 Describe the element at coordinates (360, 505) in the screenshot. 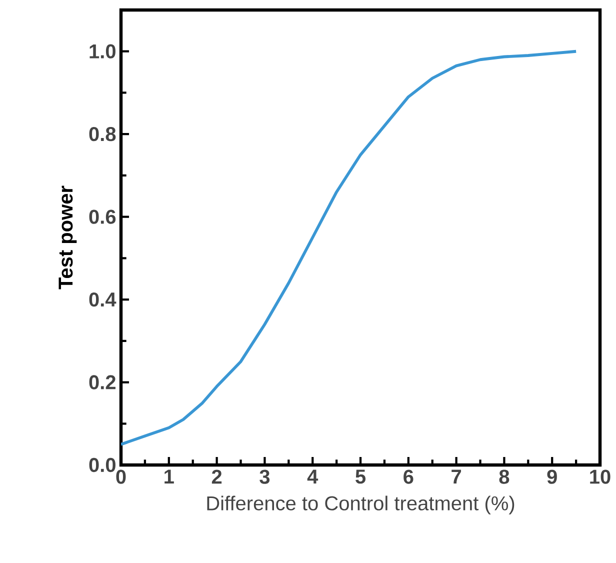

I see `x-axis-title: Difference to Control treatment (%)` at that location.